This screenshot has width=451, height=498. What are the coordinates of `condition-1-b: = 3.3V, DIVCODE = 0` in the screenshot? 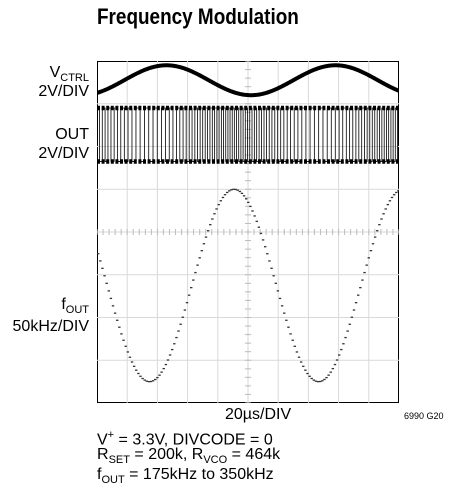 It's located at (193, 440).